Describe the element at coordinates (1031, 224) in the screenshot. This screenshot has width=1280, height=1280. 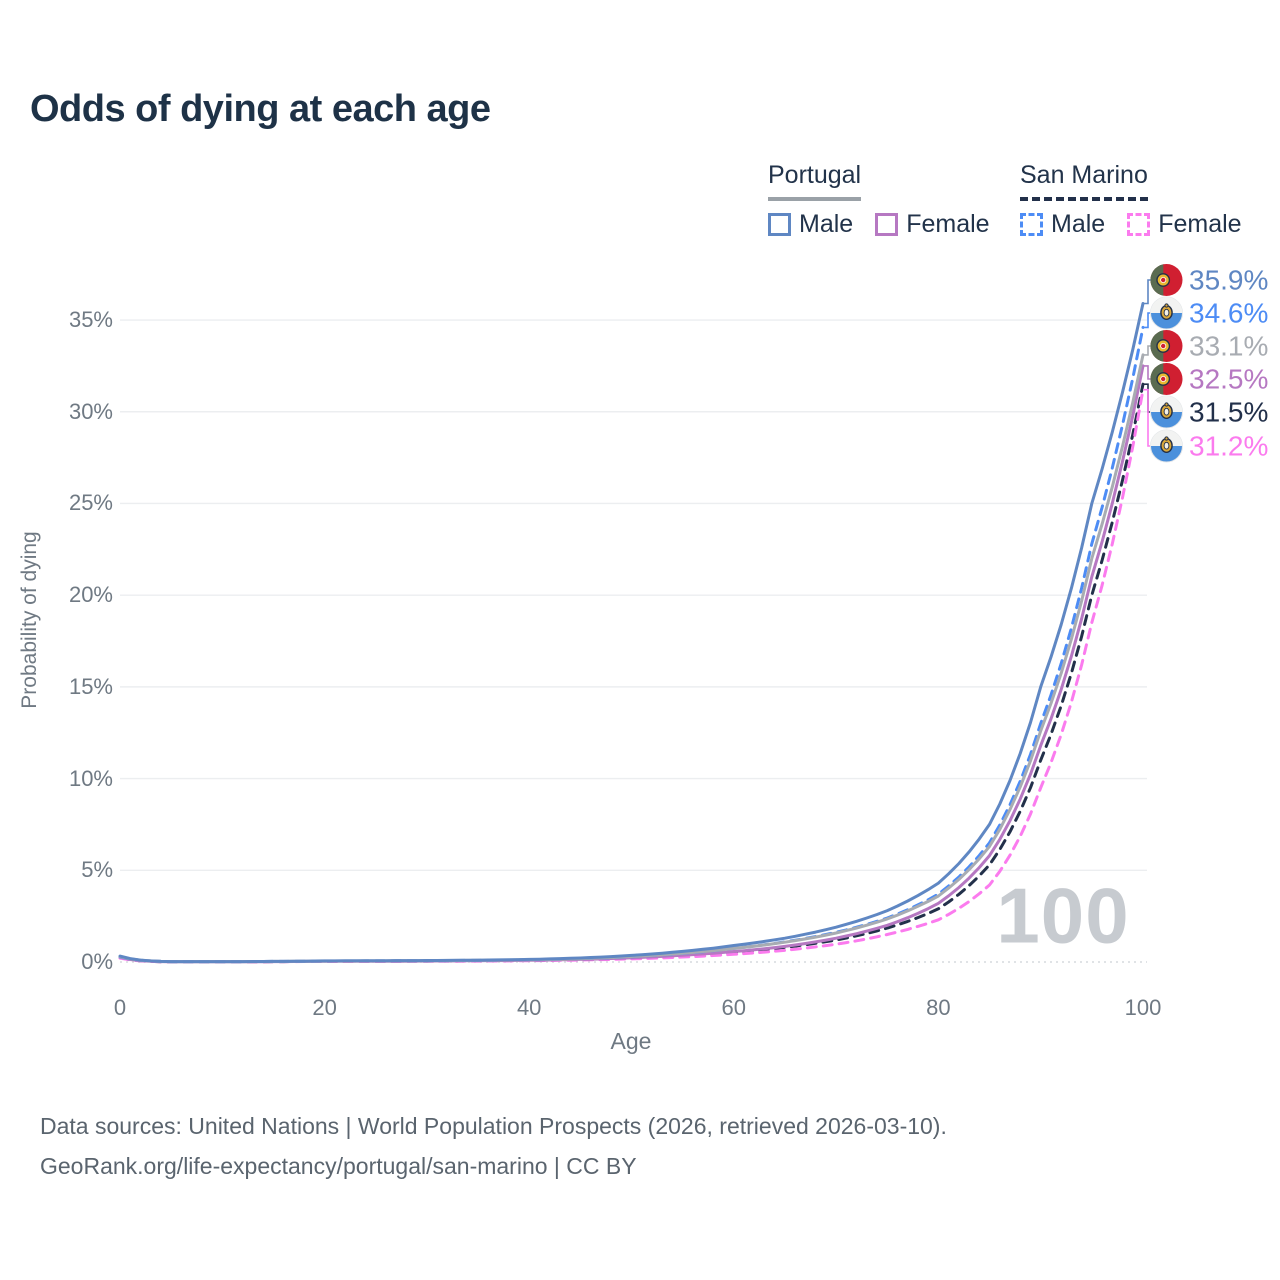
I see `legend-swatch-san-marino-male` at that location.